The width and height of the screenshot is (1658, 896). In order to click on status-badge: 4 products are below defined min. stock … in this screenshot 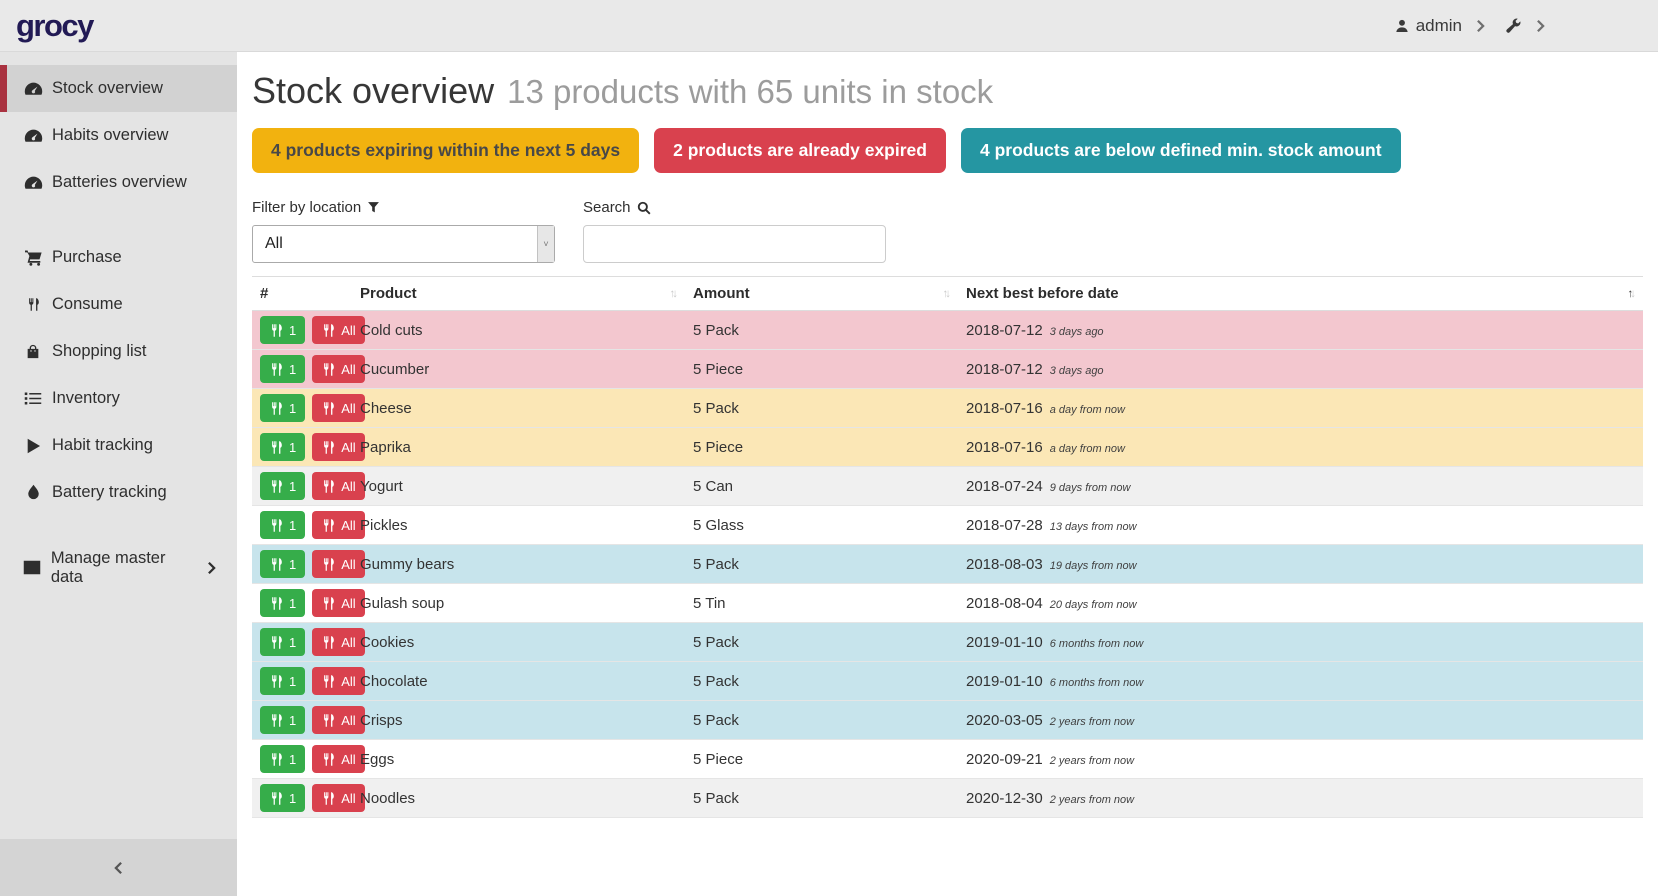, I will do `click(1180, 150)`.